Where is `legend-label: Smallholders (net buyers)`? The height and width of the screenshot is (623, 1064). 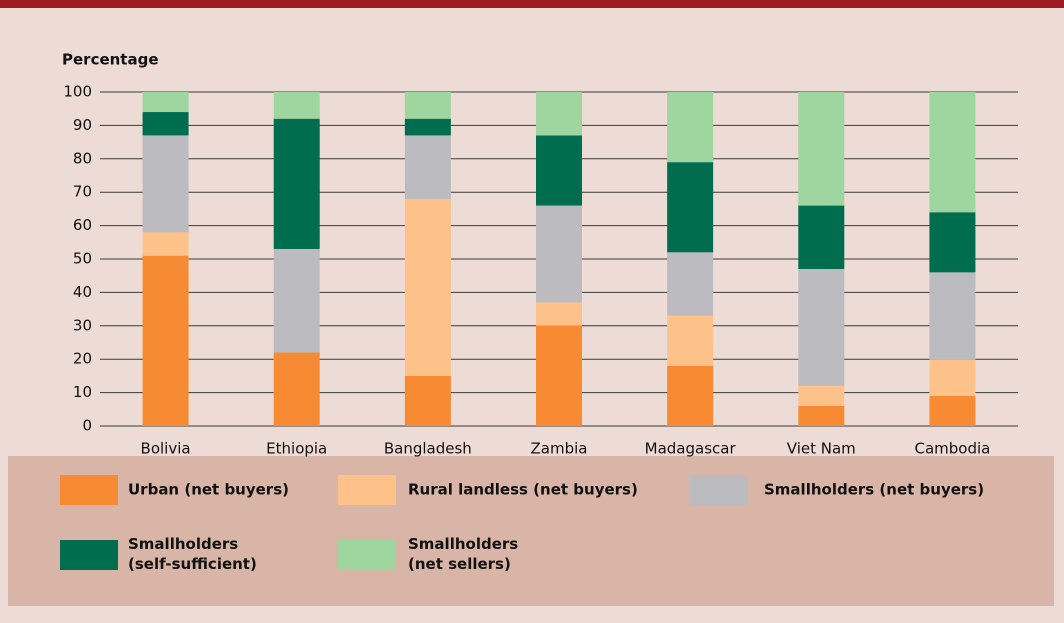
legend-label: Smallholders (net buyers) is located at coordinates (874, 490).